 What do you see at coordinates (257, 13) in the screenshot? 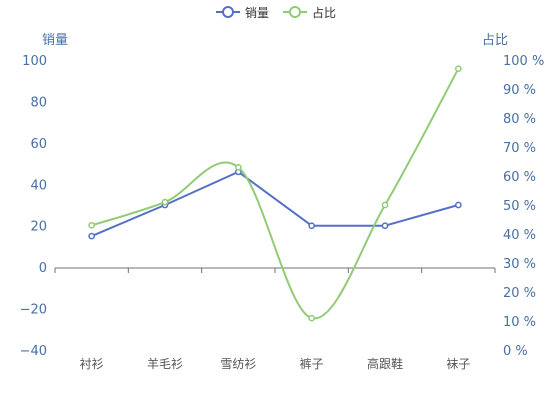
I see `legend-label: 销量` at bounding box center [257, 13].